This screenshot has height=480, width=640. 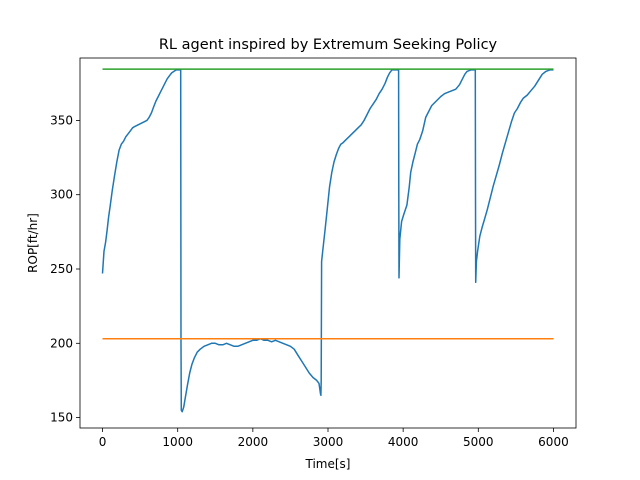 I want to click on y-axis-label: ROP[ft/hr], so click(x=33, y=243).